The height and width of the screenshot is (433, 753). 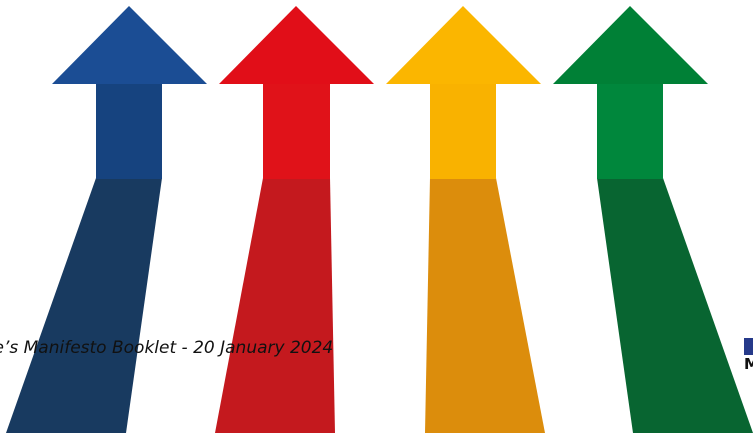 I want to click on arrow-blue-path, so click(x=84, y=305).